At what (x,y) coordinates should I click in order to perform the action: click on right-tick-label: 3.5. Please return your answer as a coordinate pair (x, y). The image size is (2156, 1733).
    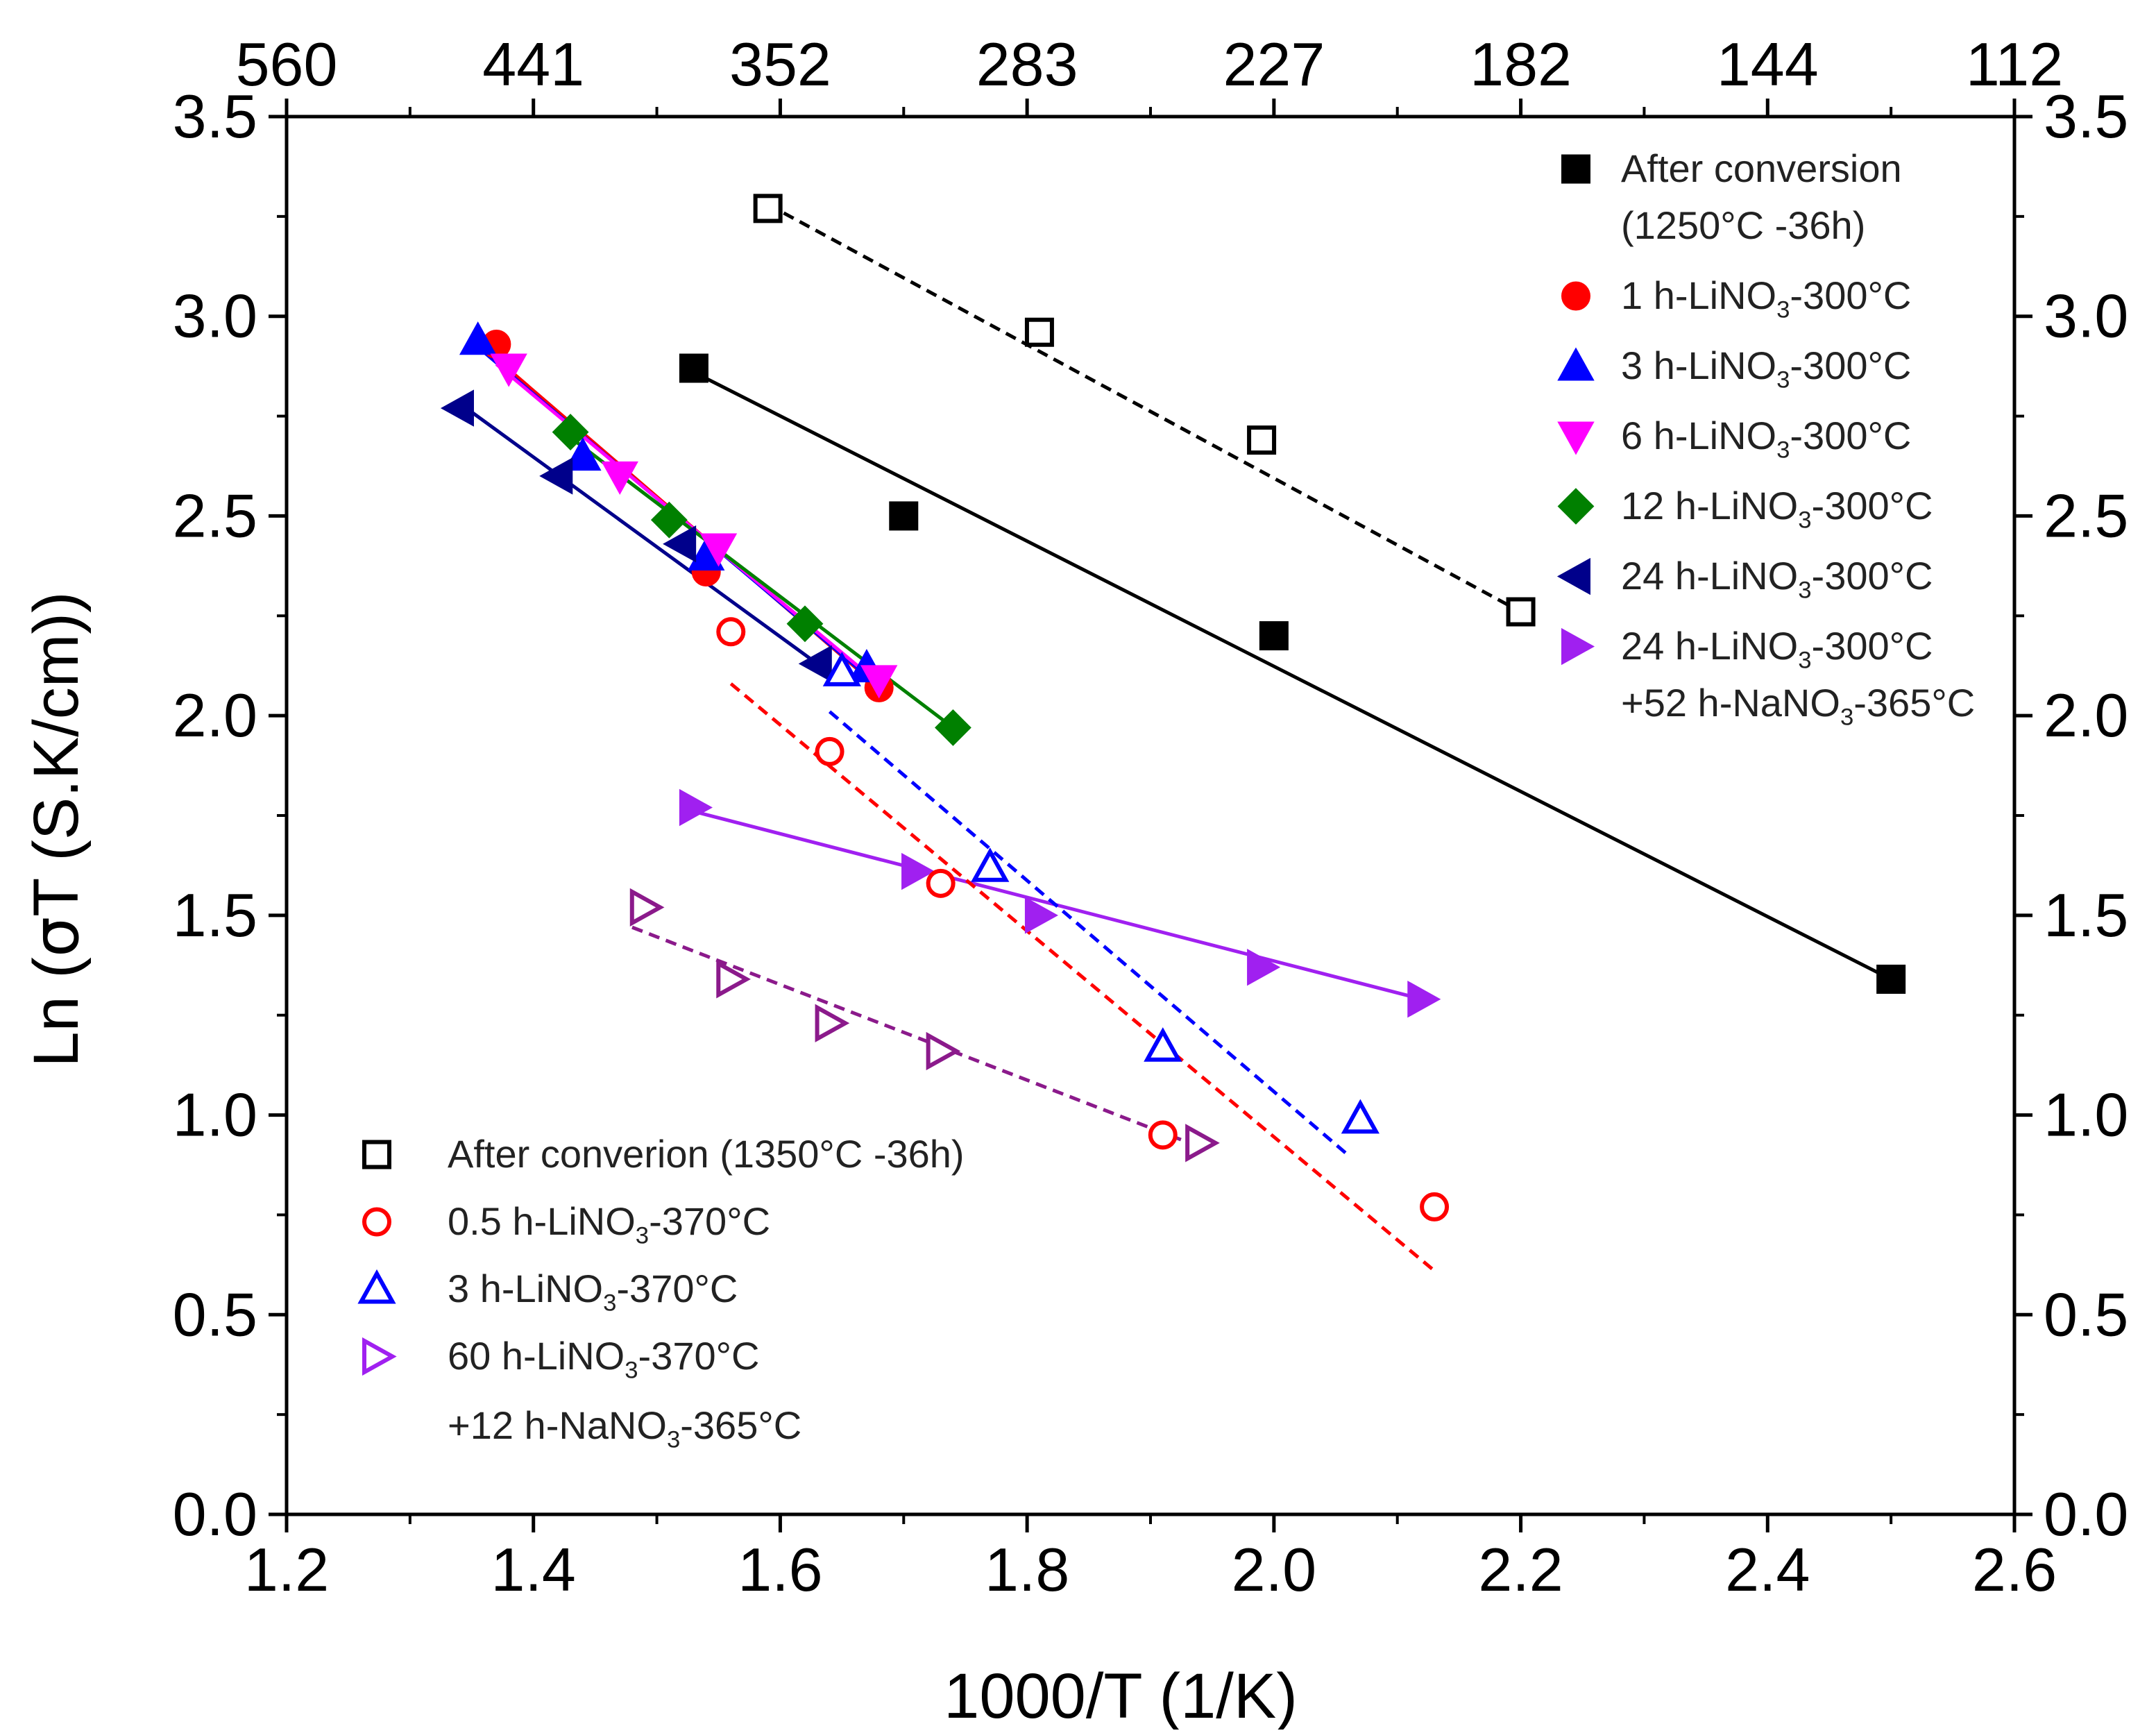
    Looking at the image, I should click on (2086, 117).